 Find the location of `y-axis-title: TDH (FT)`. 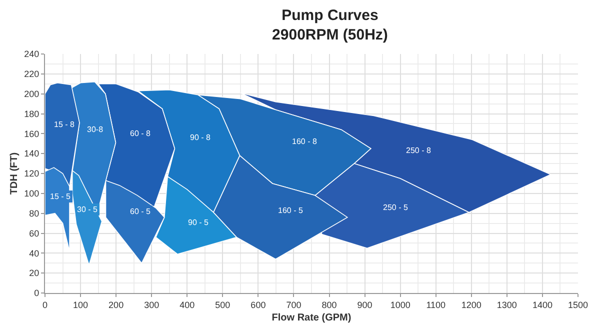

y-axis-title: TDH (FT) is located at coordinates (14, 173).